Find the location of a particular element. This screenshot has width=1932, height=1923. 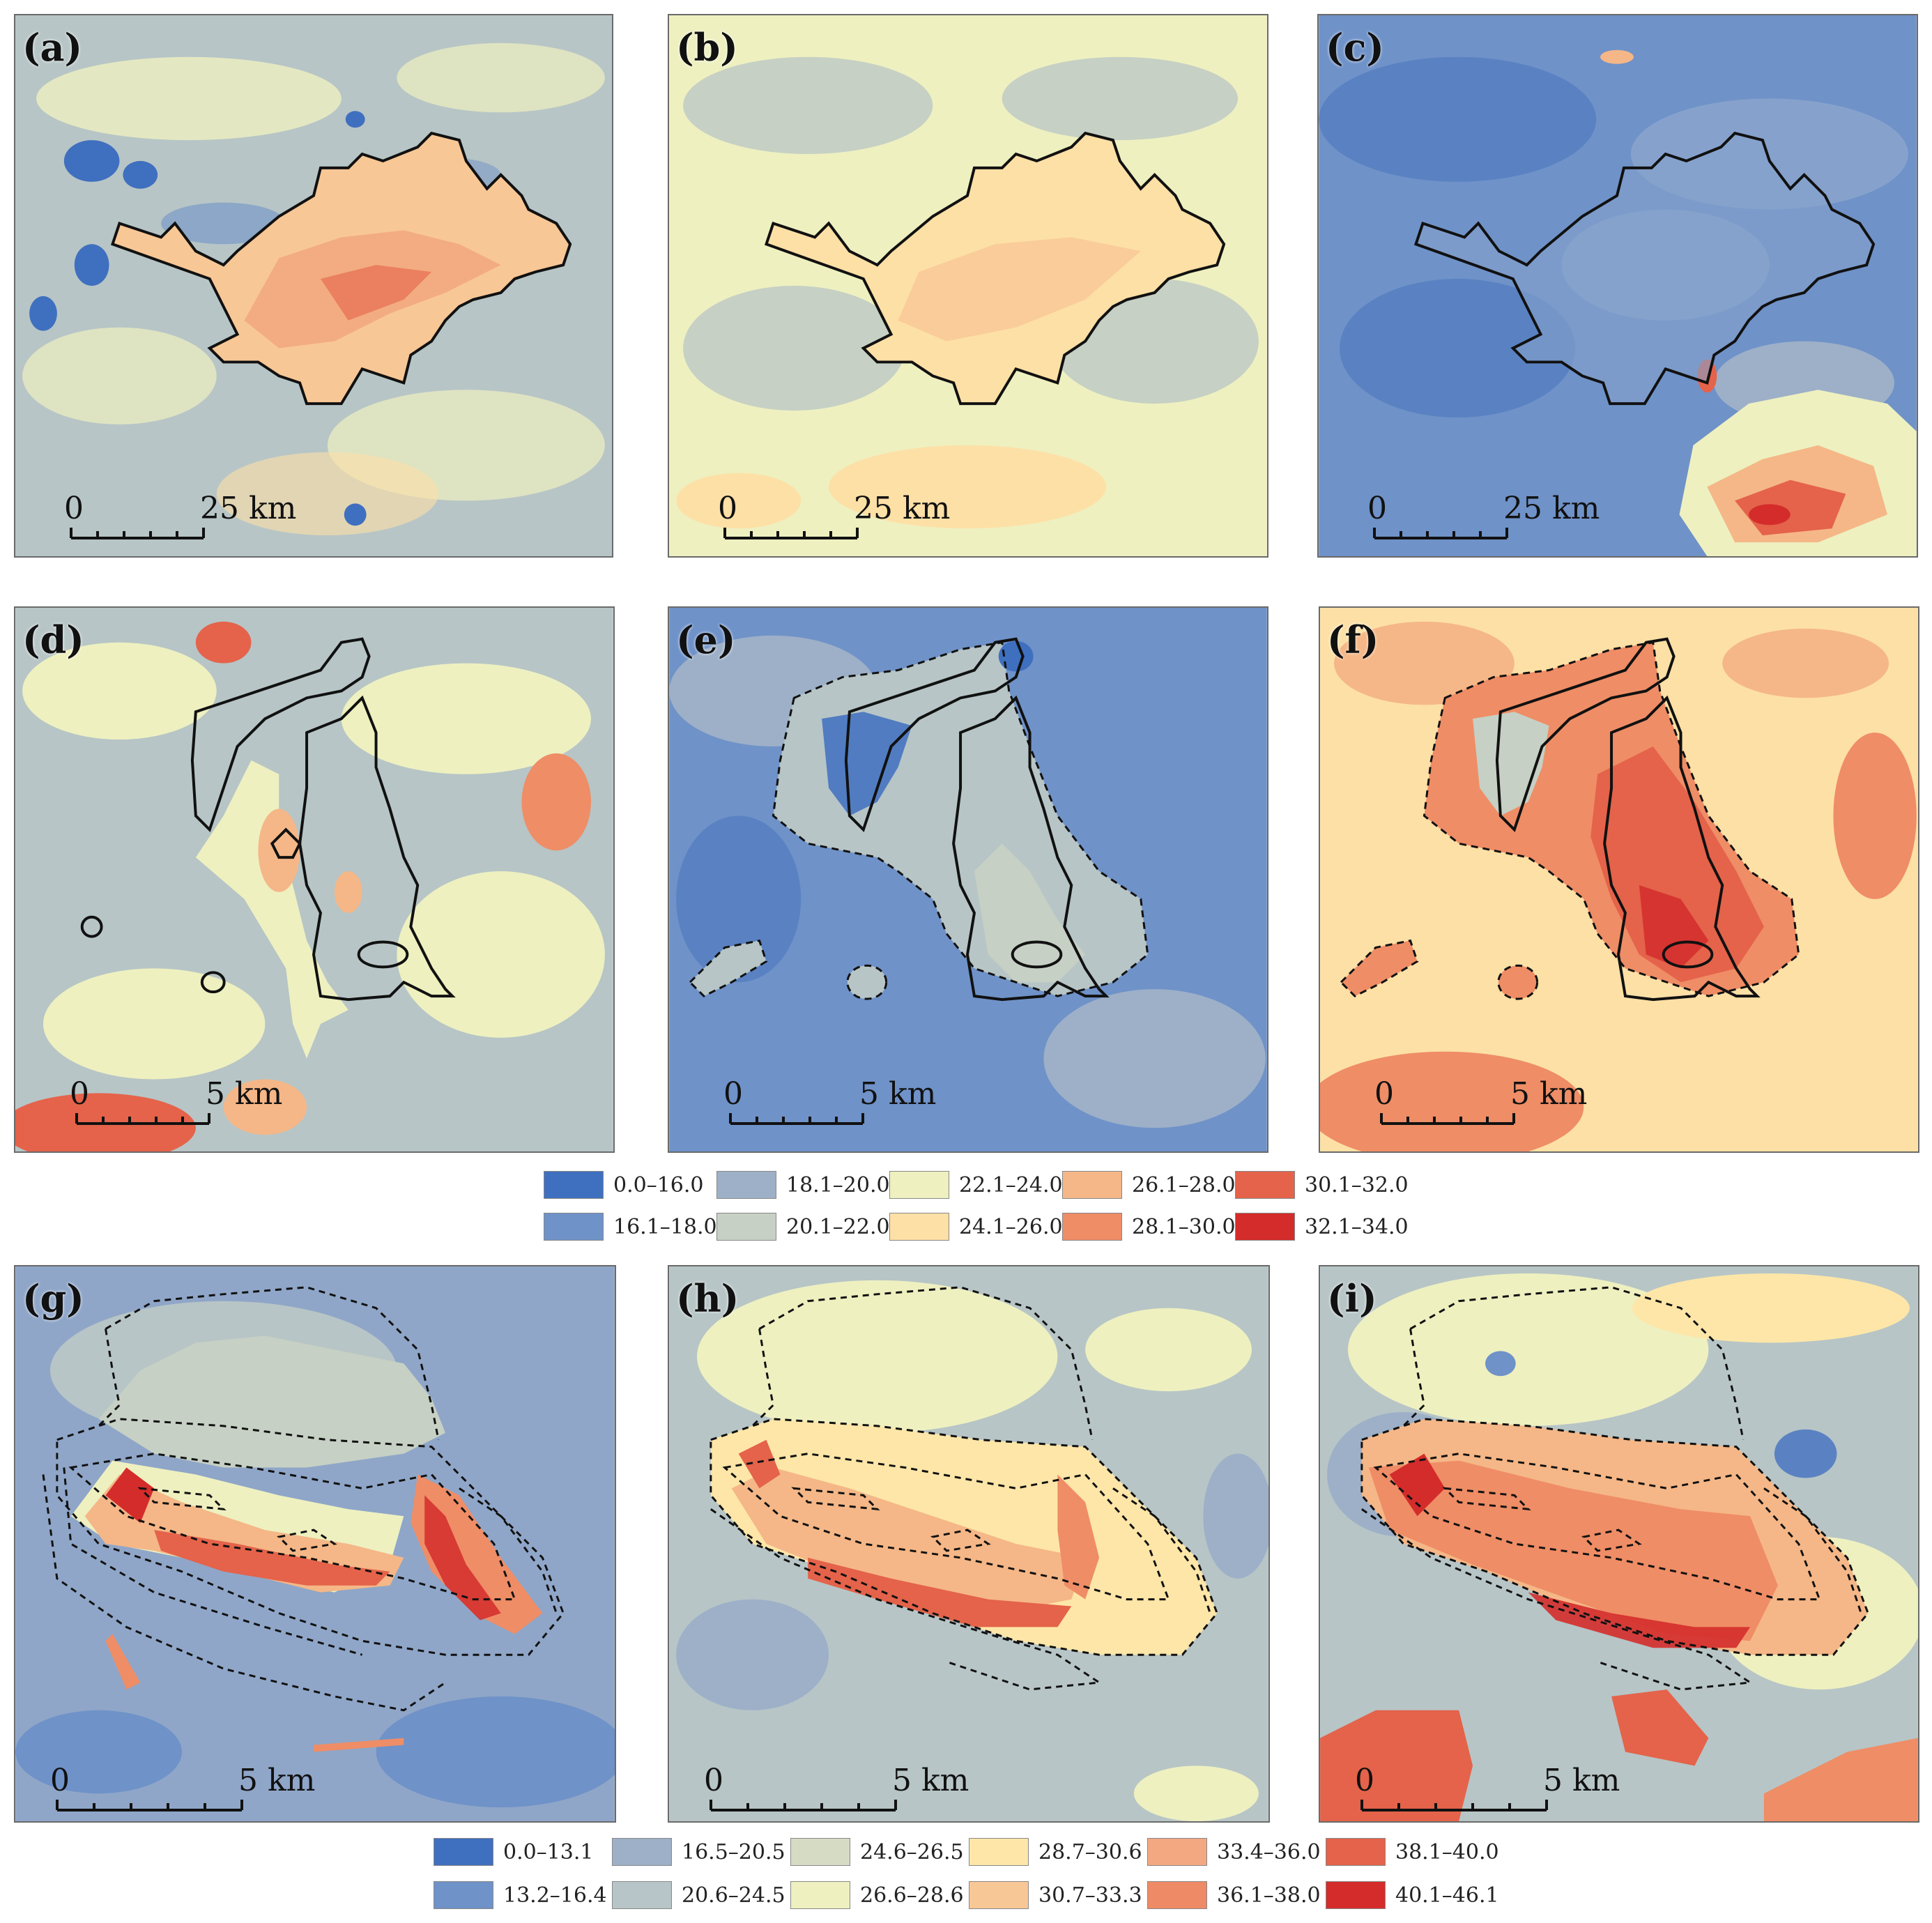

legend-top-item: 30.1–32.0 is located at coordinates (1322, 1185).